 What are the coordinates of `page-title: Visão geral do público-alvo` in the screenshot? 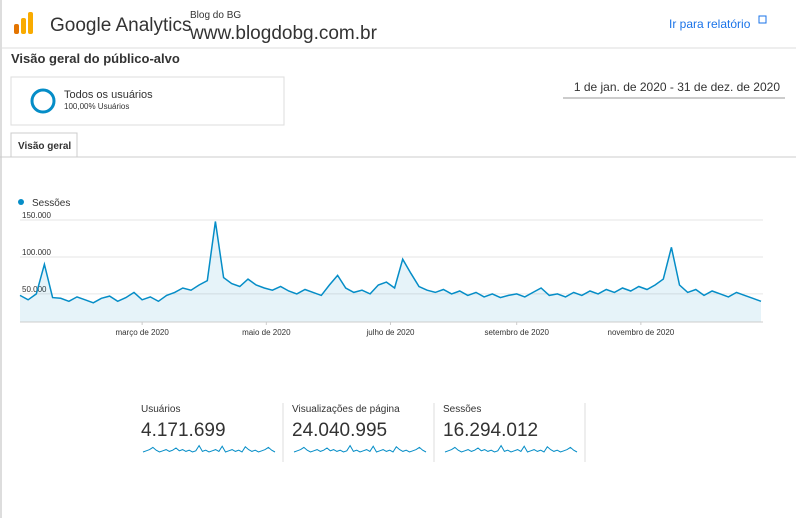 It's located at (95, 58).